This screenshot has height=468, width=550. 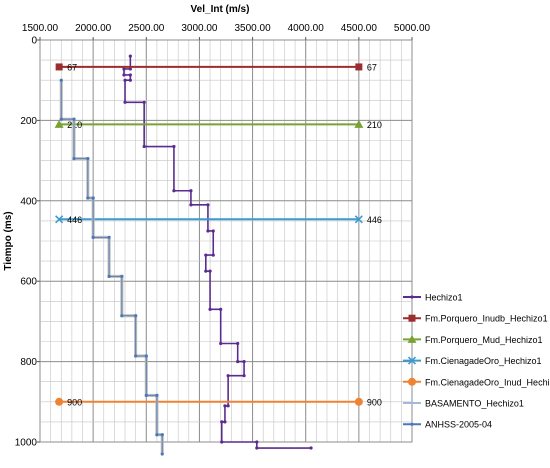 I want to click on y-tick-label: 1000, so click(x=26, y=443).